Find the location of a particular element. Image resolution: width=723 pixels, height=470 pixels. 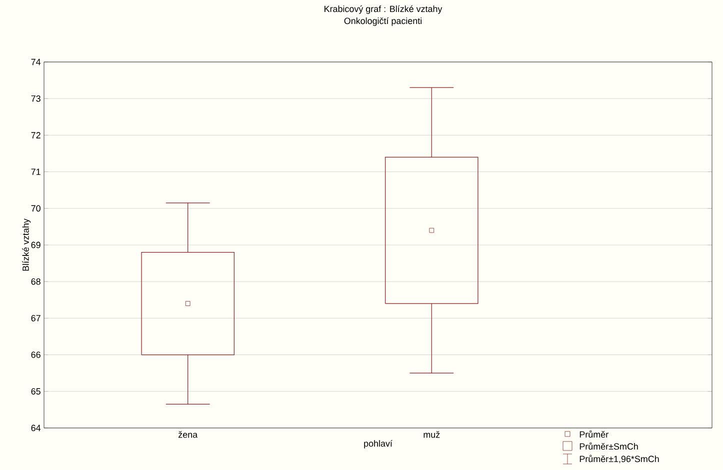

text: Průměr is located at coordinates (594, 434).